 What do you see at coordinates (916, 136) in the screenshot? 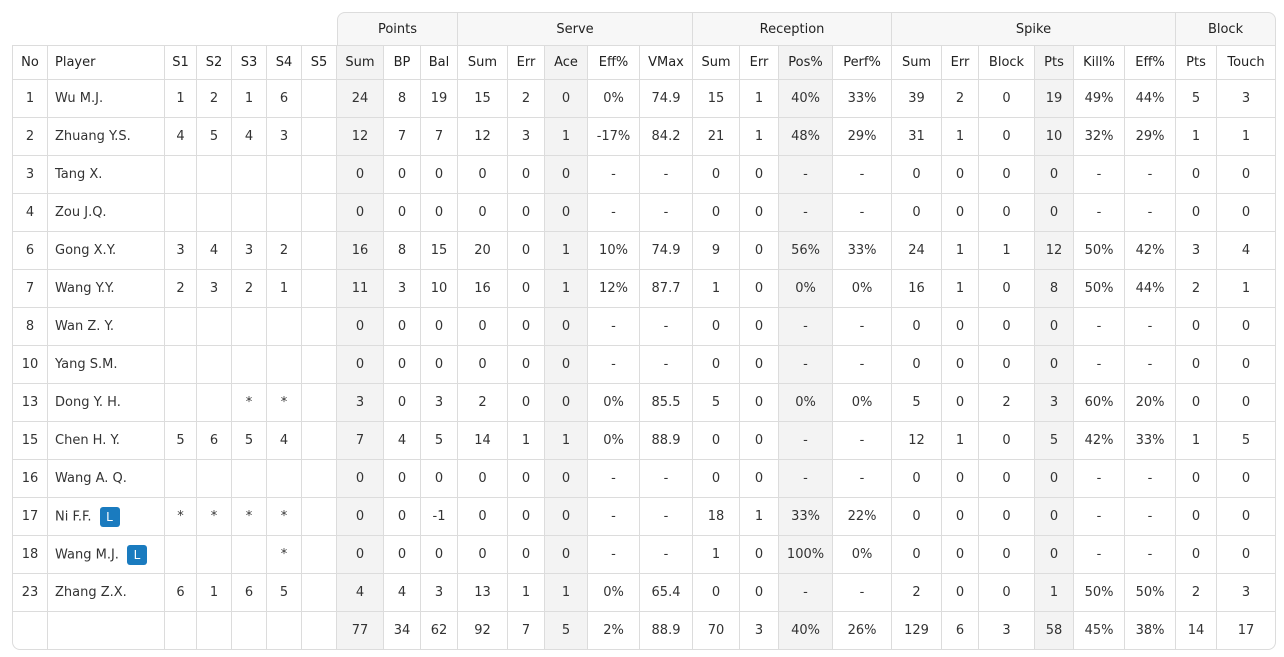
I see `cell-value: 31` at bounding box center [916, 136].